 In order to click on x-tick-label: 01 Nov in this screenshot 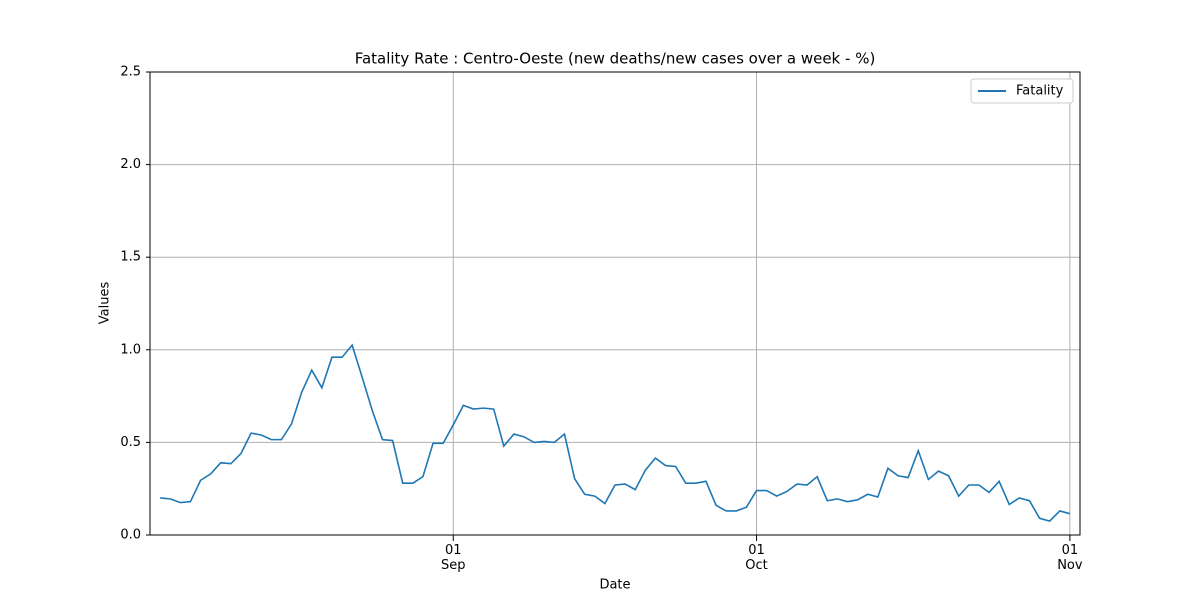, I will do `click(1070, 558)`.